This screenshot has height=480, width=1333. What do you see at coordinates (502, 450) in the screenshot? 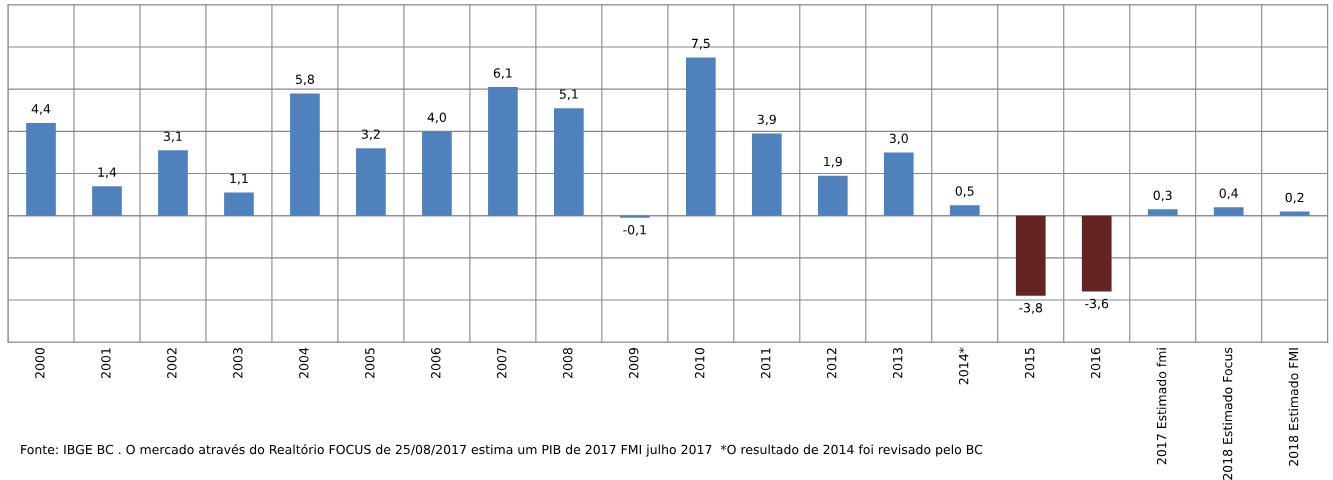
I see `source-note: Fonte: IBGE BC . O mercado através do Realtório FOCUS de 25/08/2017 estima um PIB de 2017 FMI julho 2017 *O resultado de 2014 foi revisado pelo BC` at bounding box center [502, 450].